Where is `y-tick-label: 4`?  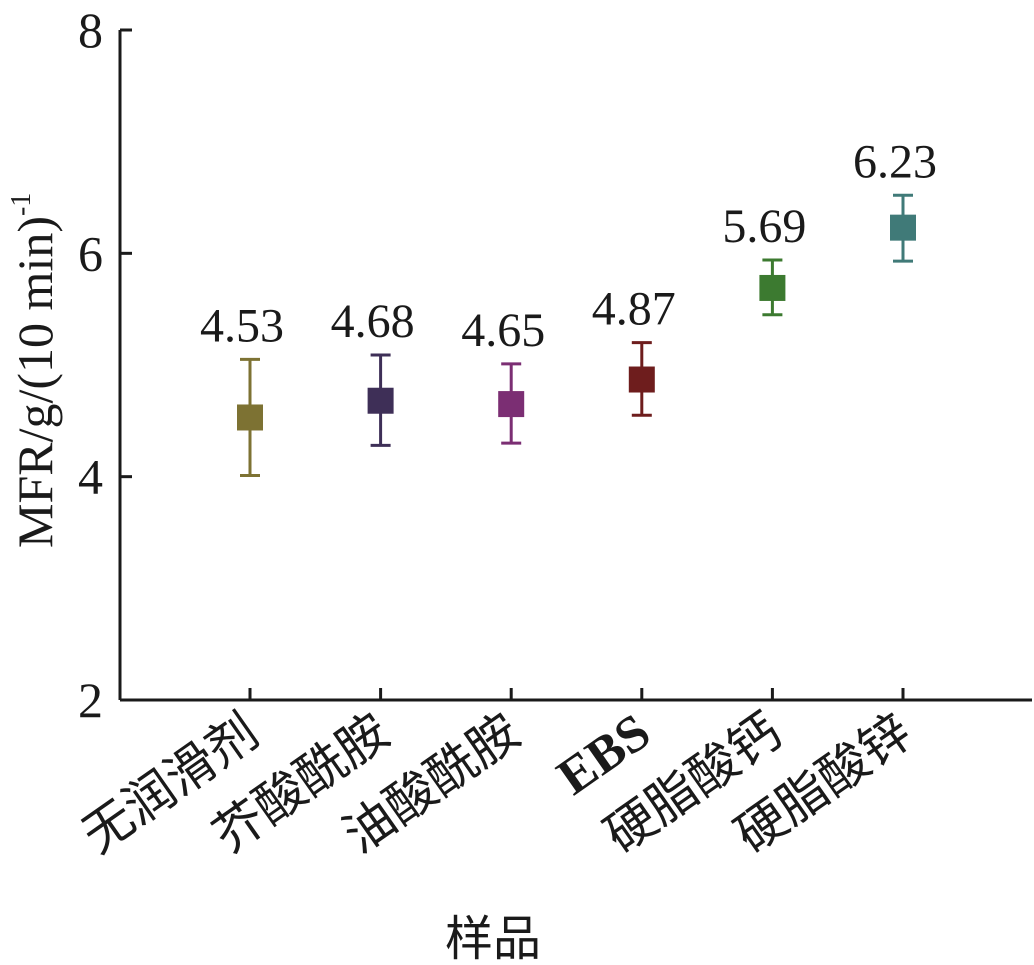 y-tick-label: 4 is located at coordinates (90, 477).